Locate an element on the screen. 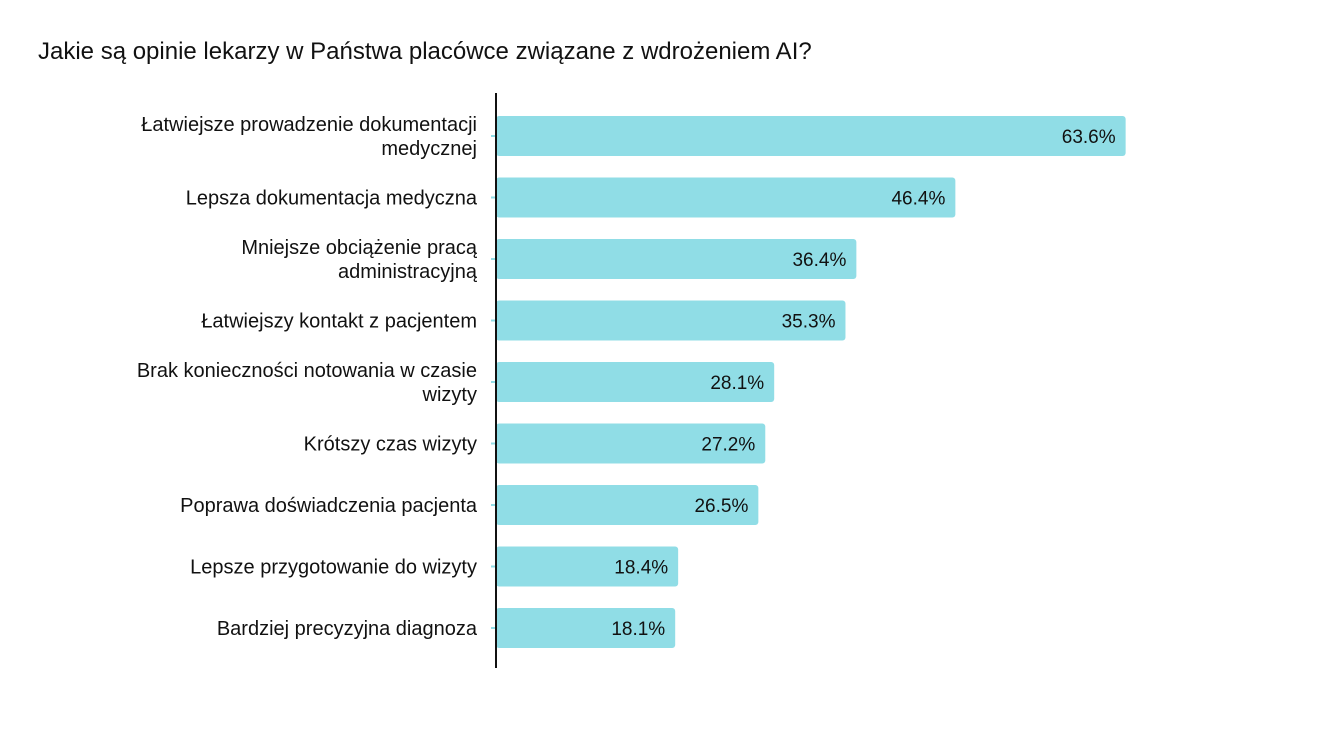 The width and height of the screenshot is (1330, 742). category-label: administracyjną is located at coordinates (408, 272).